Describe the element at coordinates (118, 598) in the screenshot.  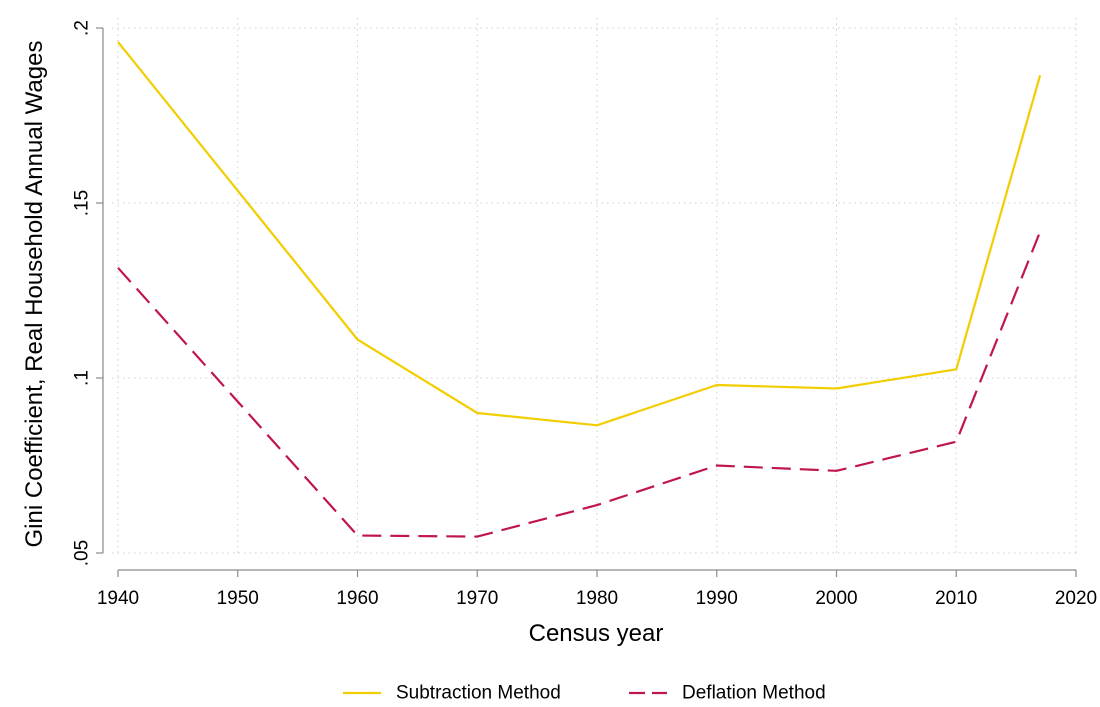
I see `x-tick-label: 1940` at that location.